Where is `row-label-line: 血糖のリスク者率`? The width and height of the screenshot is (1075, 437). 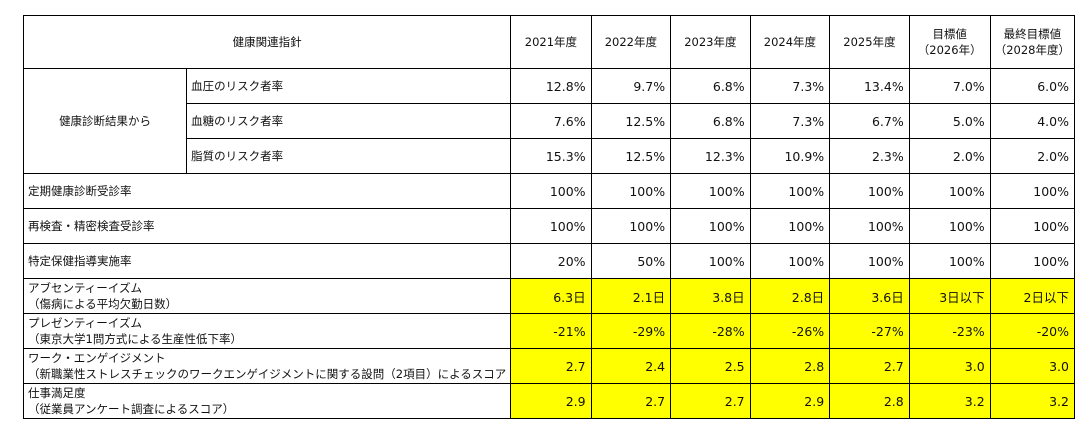
row-label-line: 血糖のリスク者率 is located at coordinates (237, 121).